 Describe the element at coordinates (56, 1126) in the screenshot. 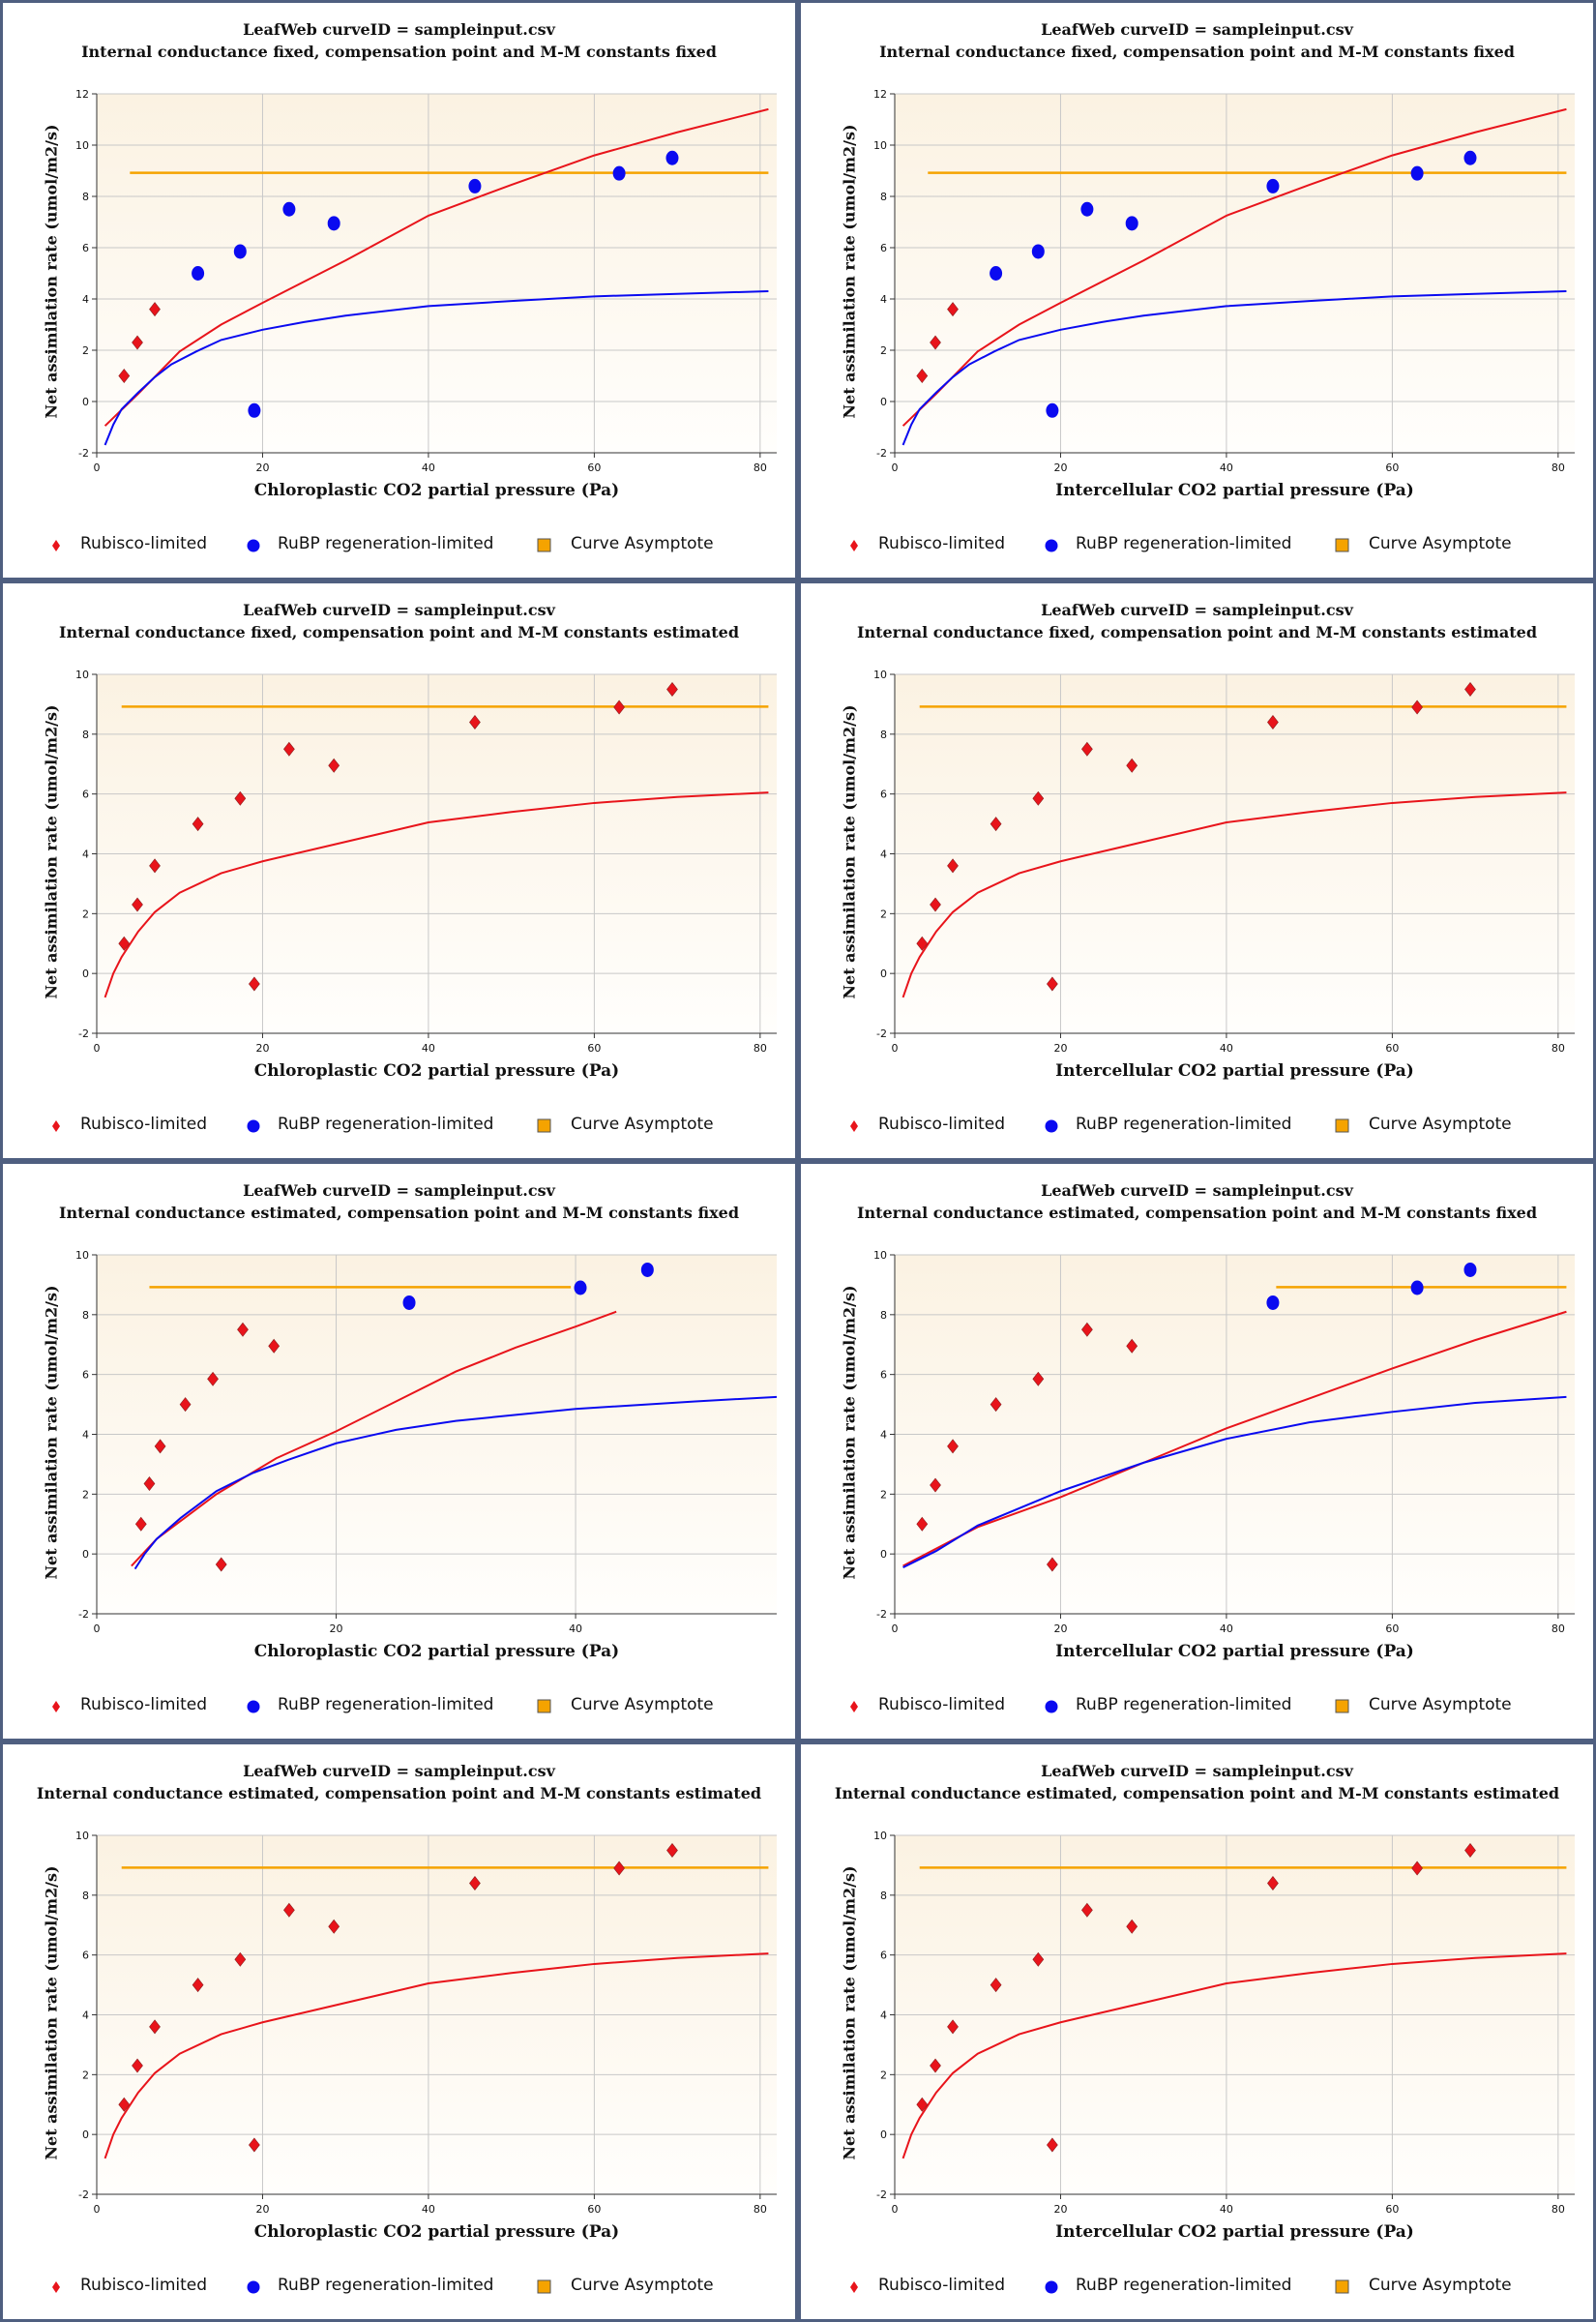

I see `rubisco-legend-icon` at that location.